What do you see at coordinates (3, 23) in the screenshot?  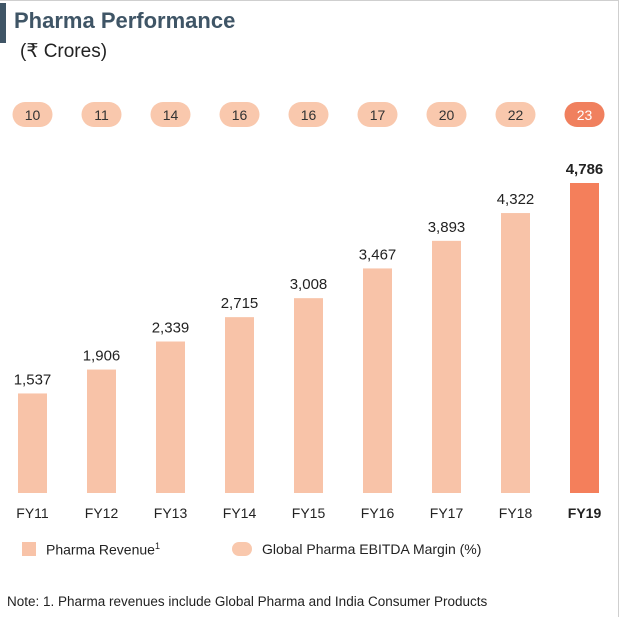 I see `title-accent-bar` at bounding box center [3, 23].